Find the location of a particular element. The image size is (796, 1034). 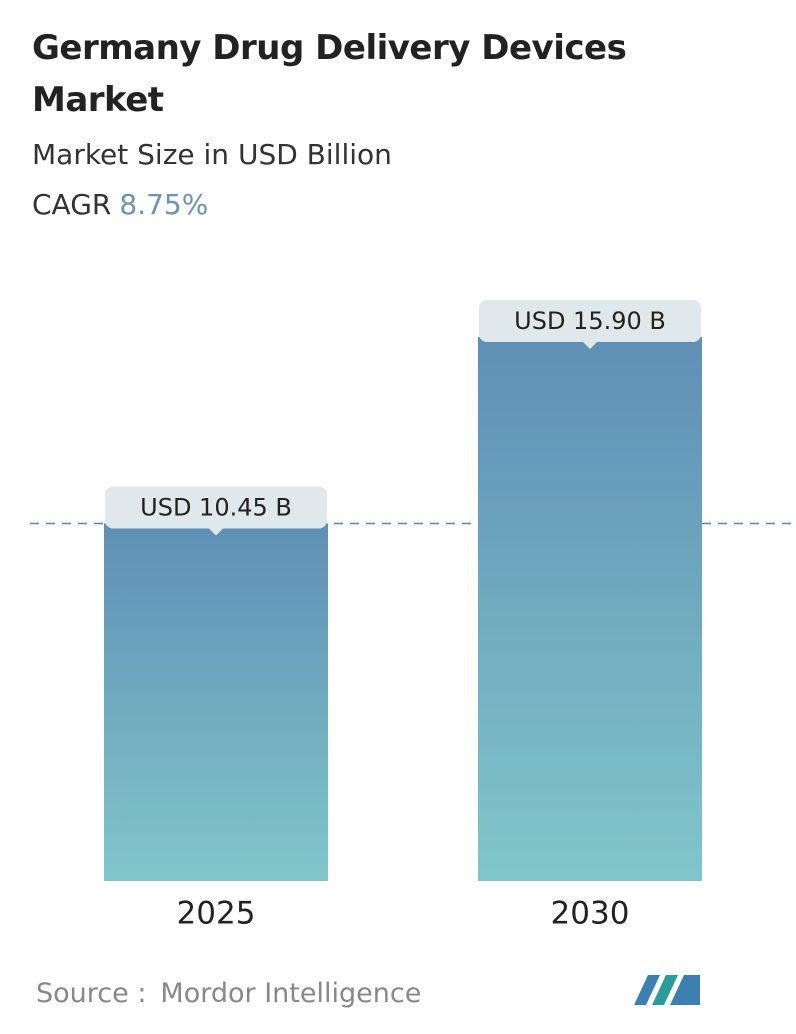

cagr-label: CAGR is located at coordinates (72, 204).